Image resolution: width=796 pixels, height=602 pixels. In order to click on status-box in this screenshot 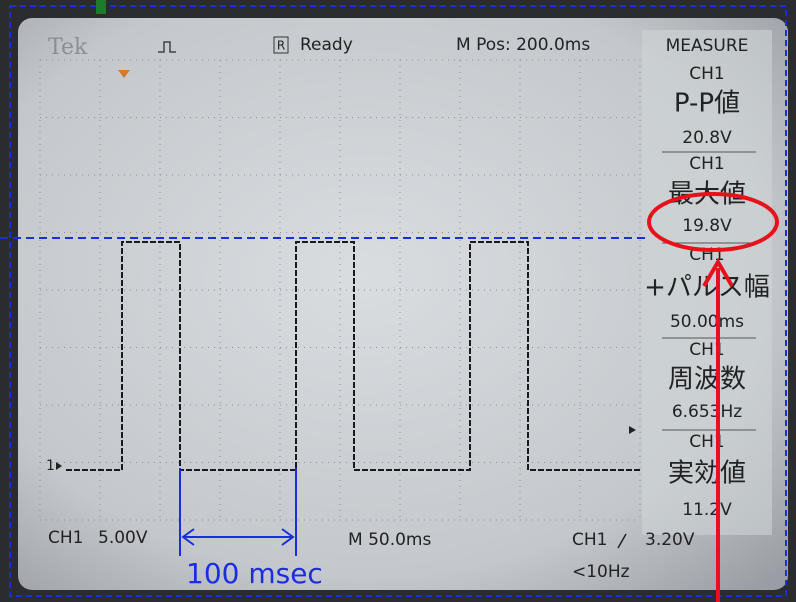, I will do `click(281, 45)`.